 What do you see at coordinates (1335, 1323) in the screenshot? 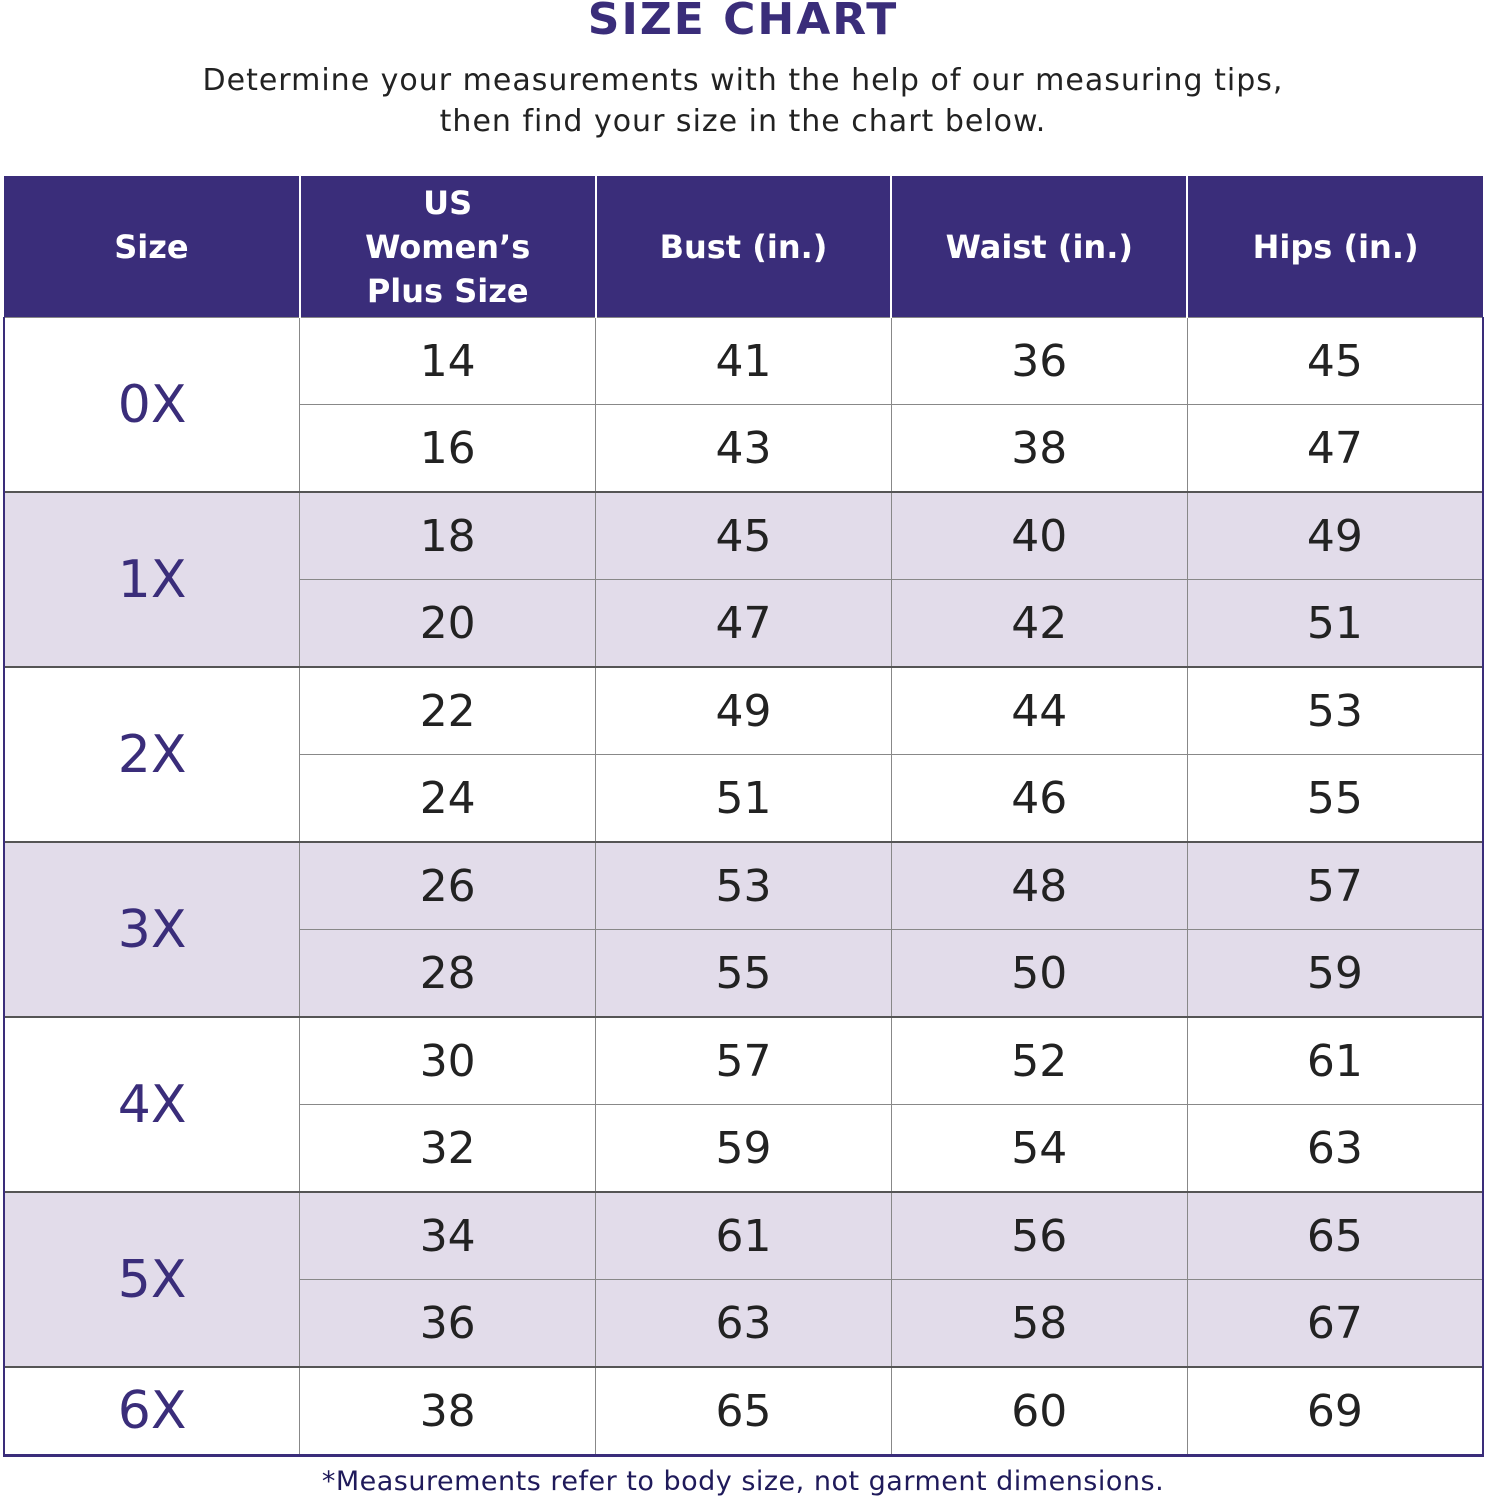
I see `hips-cell: 67` at bounding box center [1335, 1323].